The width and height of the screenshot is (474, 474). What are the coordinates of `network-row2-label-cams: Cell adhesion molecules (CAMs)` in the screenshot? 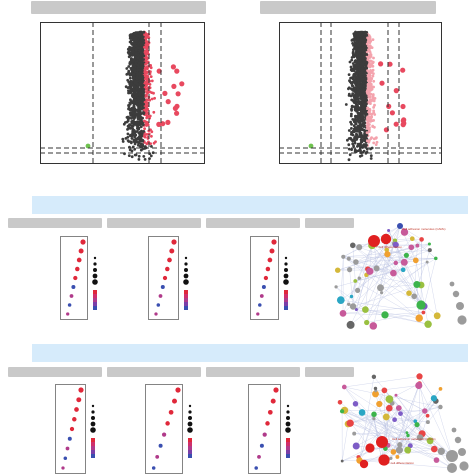 It's located at (414, 439).